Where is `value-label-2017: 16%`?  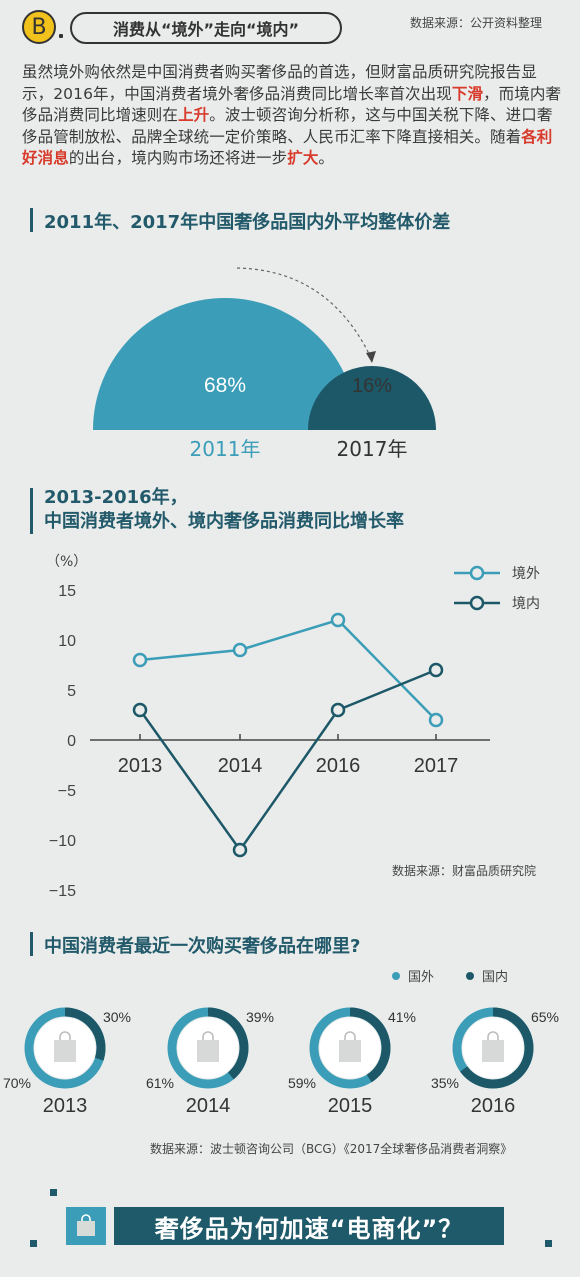
value-label-2017: 16% is located at coordinates (372, 386).